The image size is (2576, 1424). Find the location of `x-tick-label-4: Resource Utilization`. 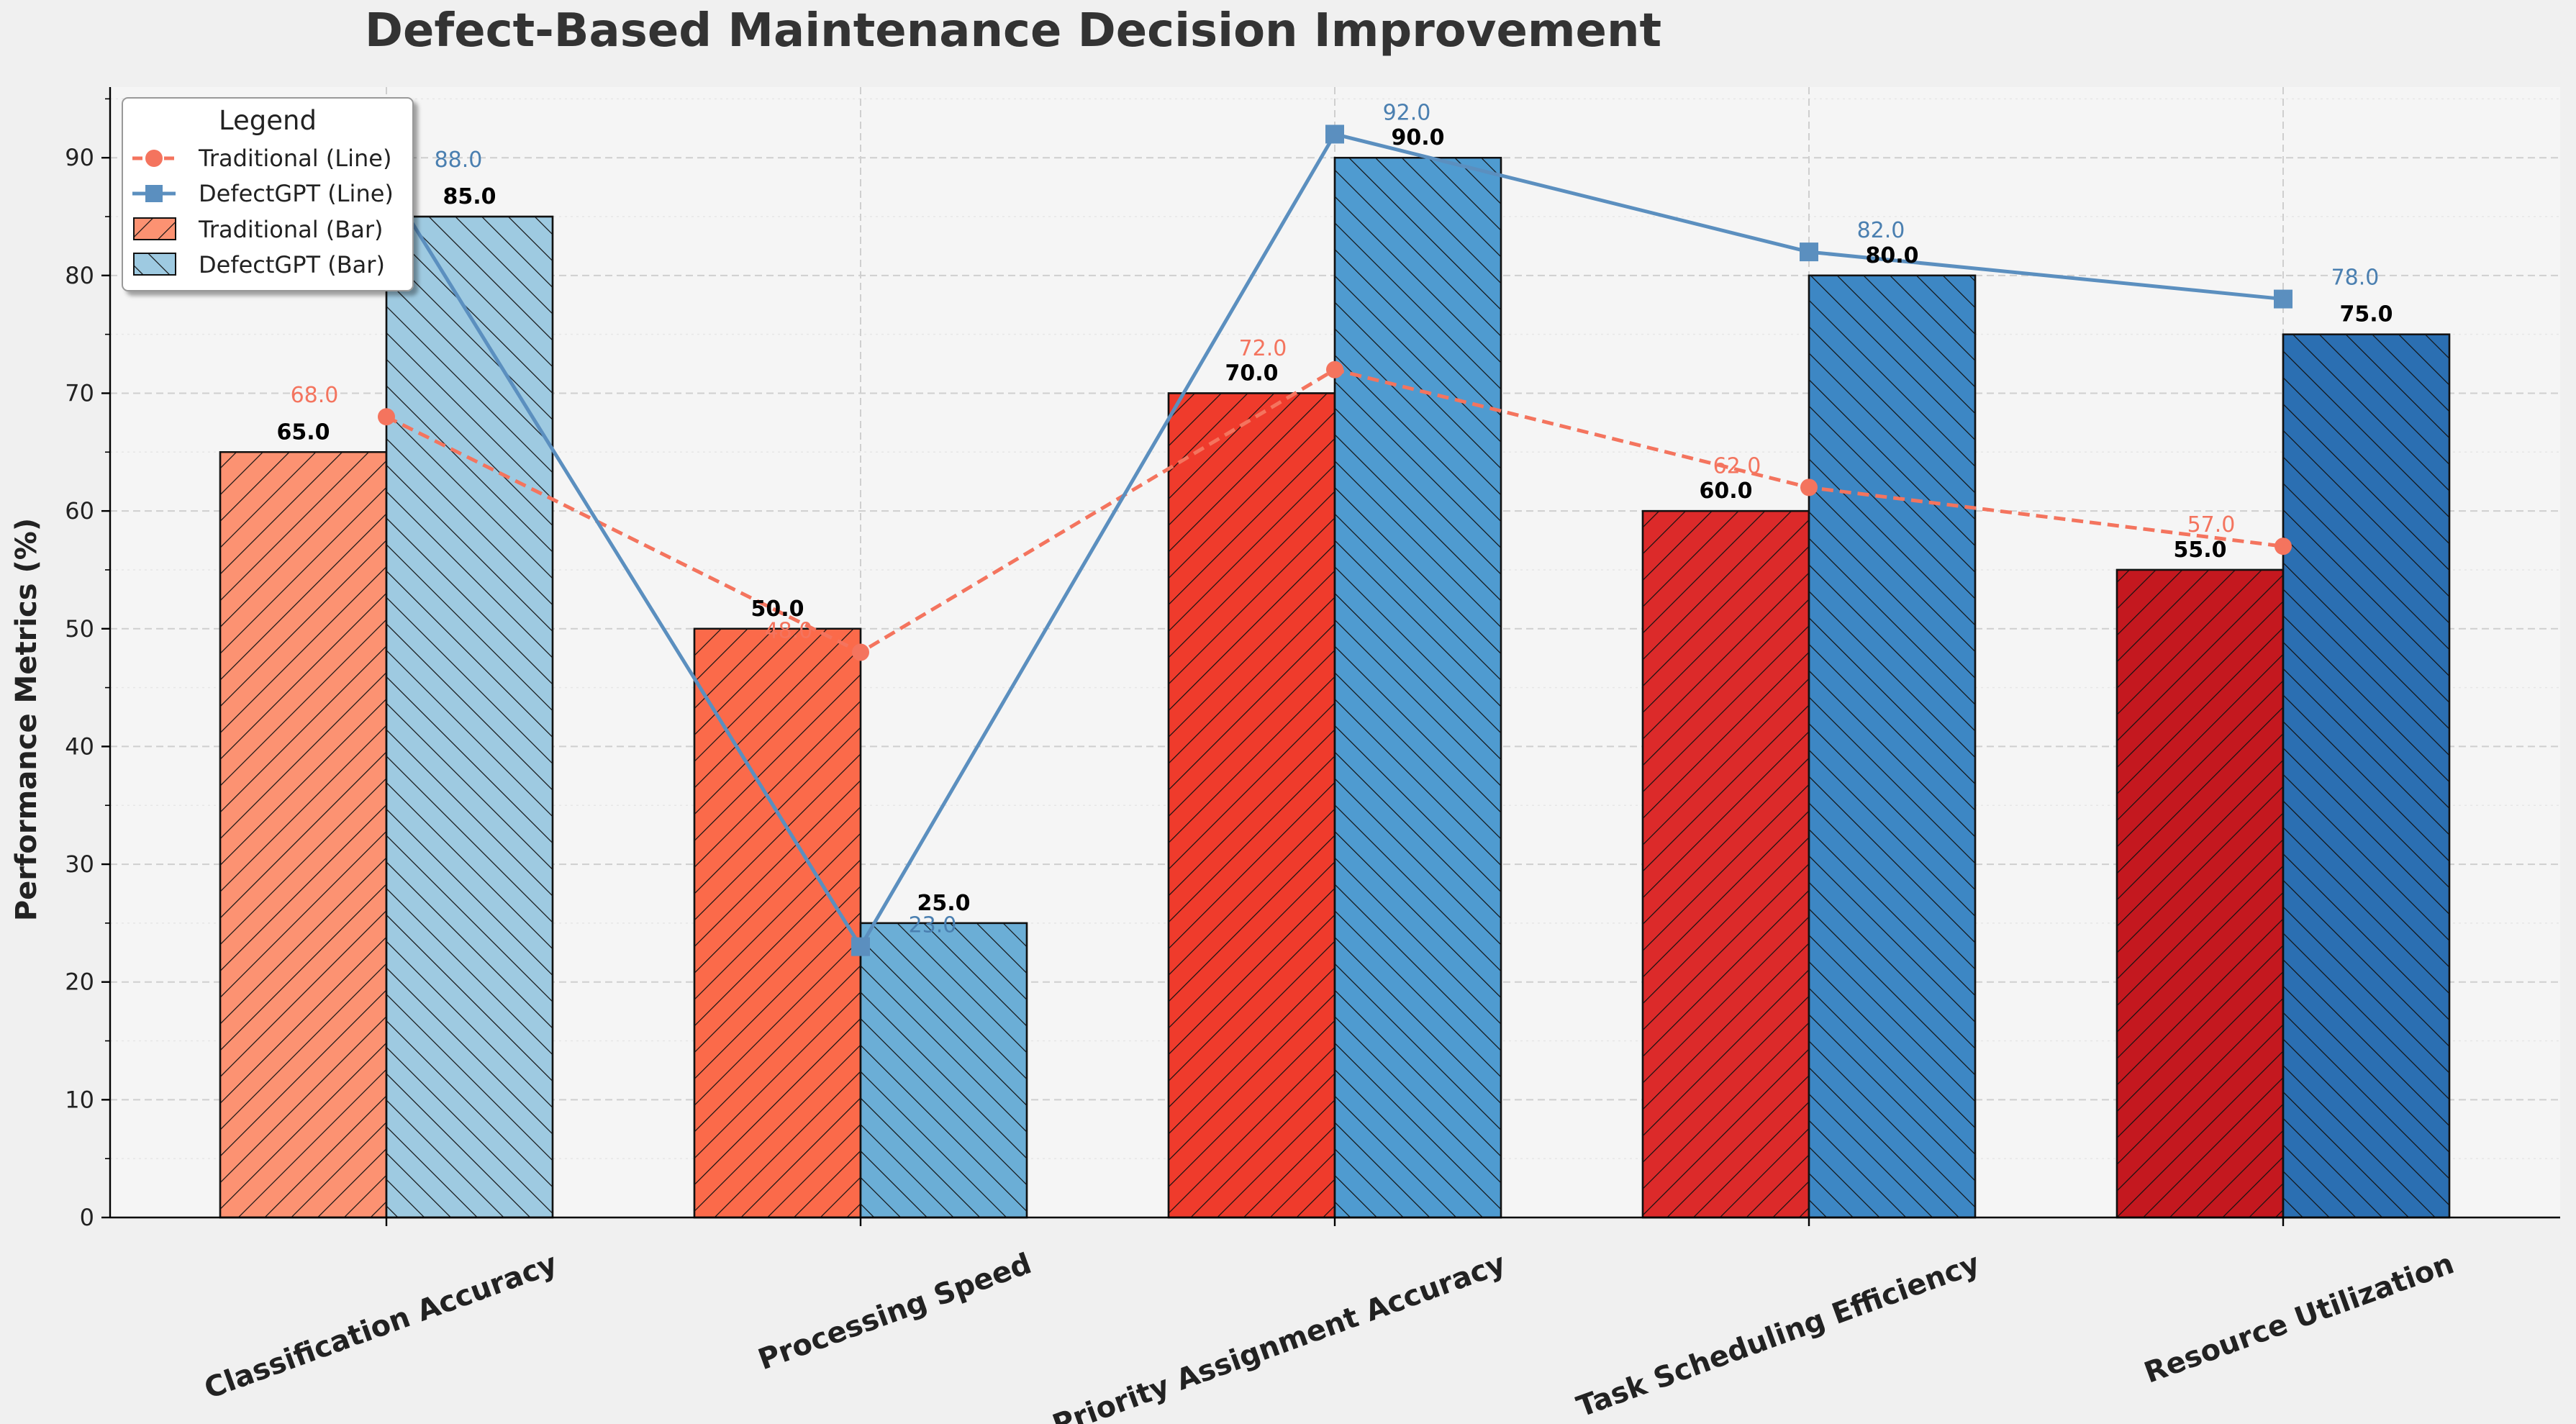

x-tick-label-4: Resource Utilization is located at coordinates (2299, 1318).